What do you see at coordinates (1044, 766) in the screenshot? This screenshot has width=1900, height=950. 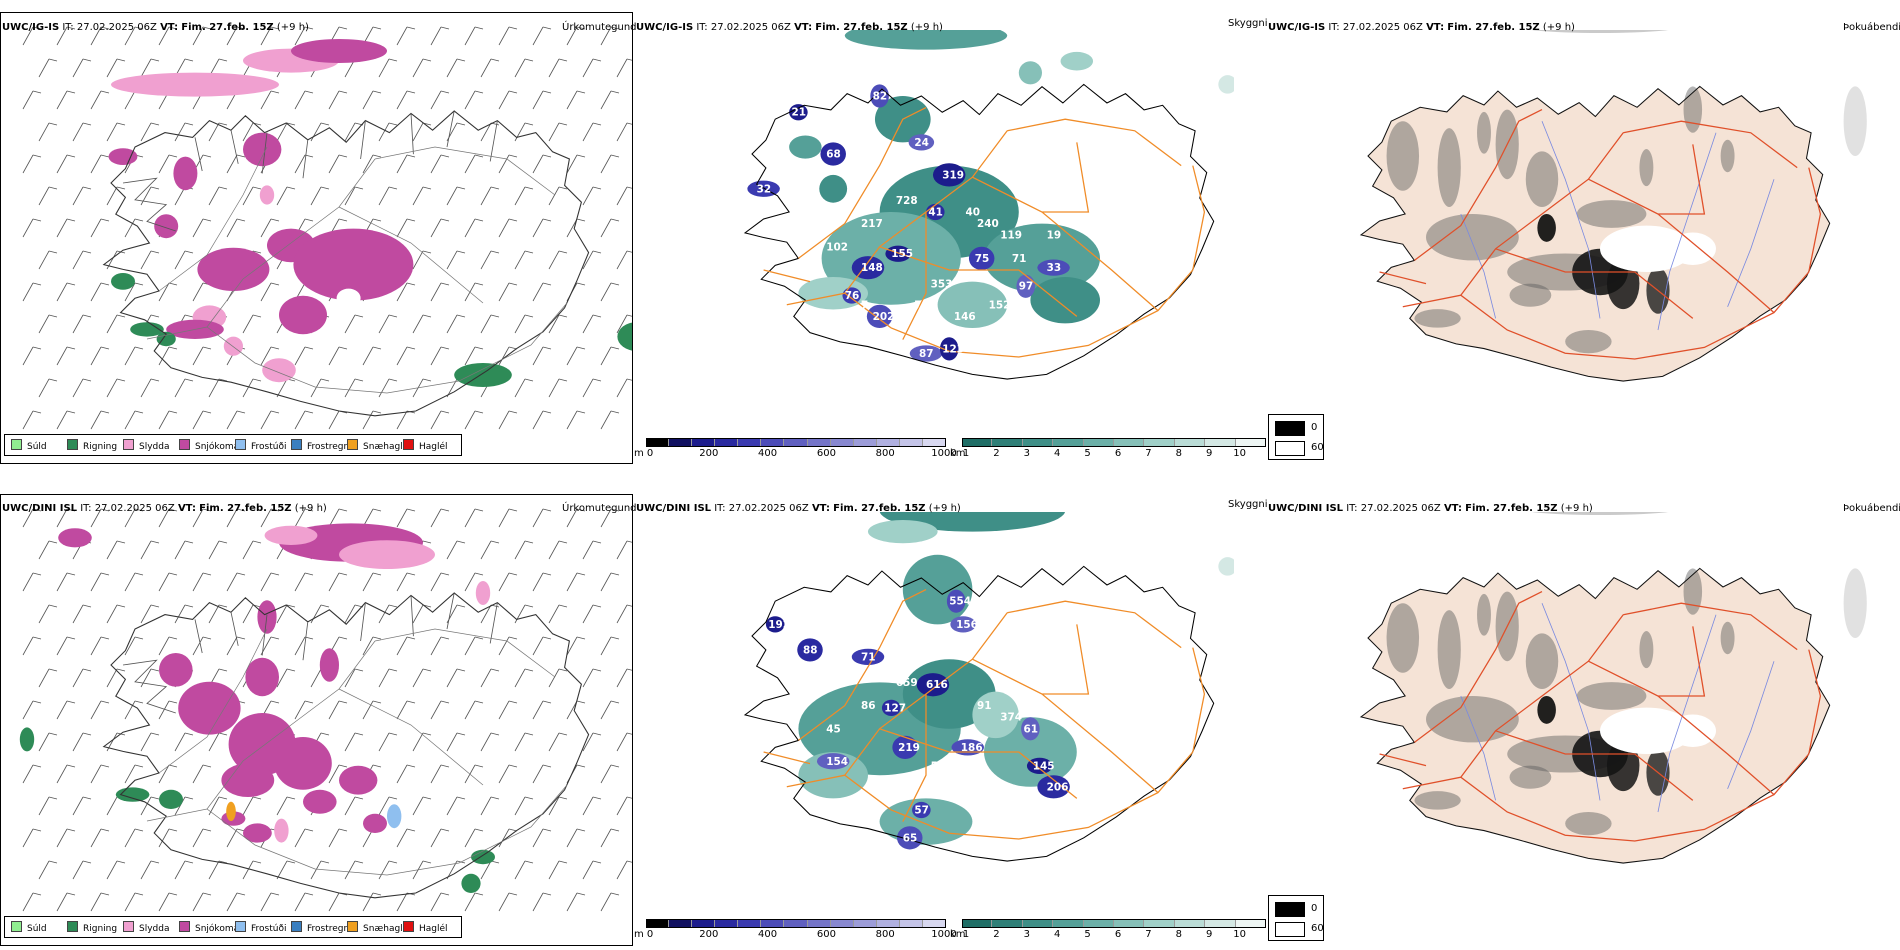 I see `visibility-value: 145` at bounding box center [1044, 766].